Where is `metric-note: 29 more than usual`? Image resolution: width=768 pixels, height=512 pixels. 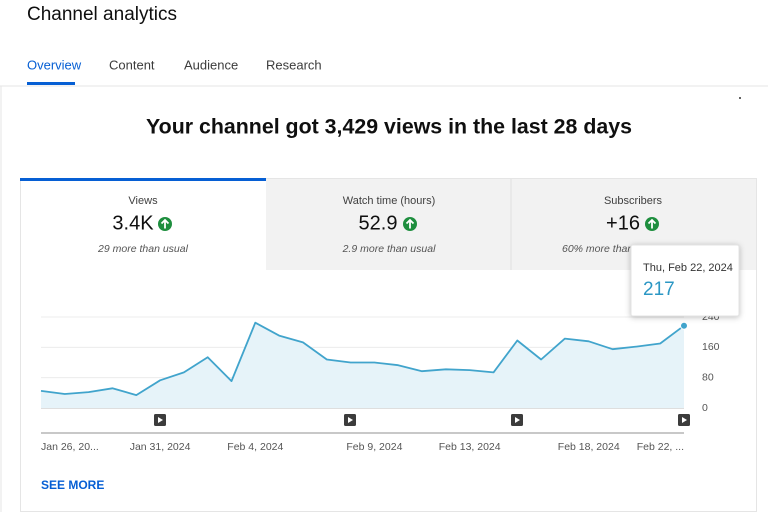 metric-note: 29 more than usual is located at coordinates (143, 249).